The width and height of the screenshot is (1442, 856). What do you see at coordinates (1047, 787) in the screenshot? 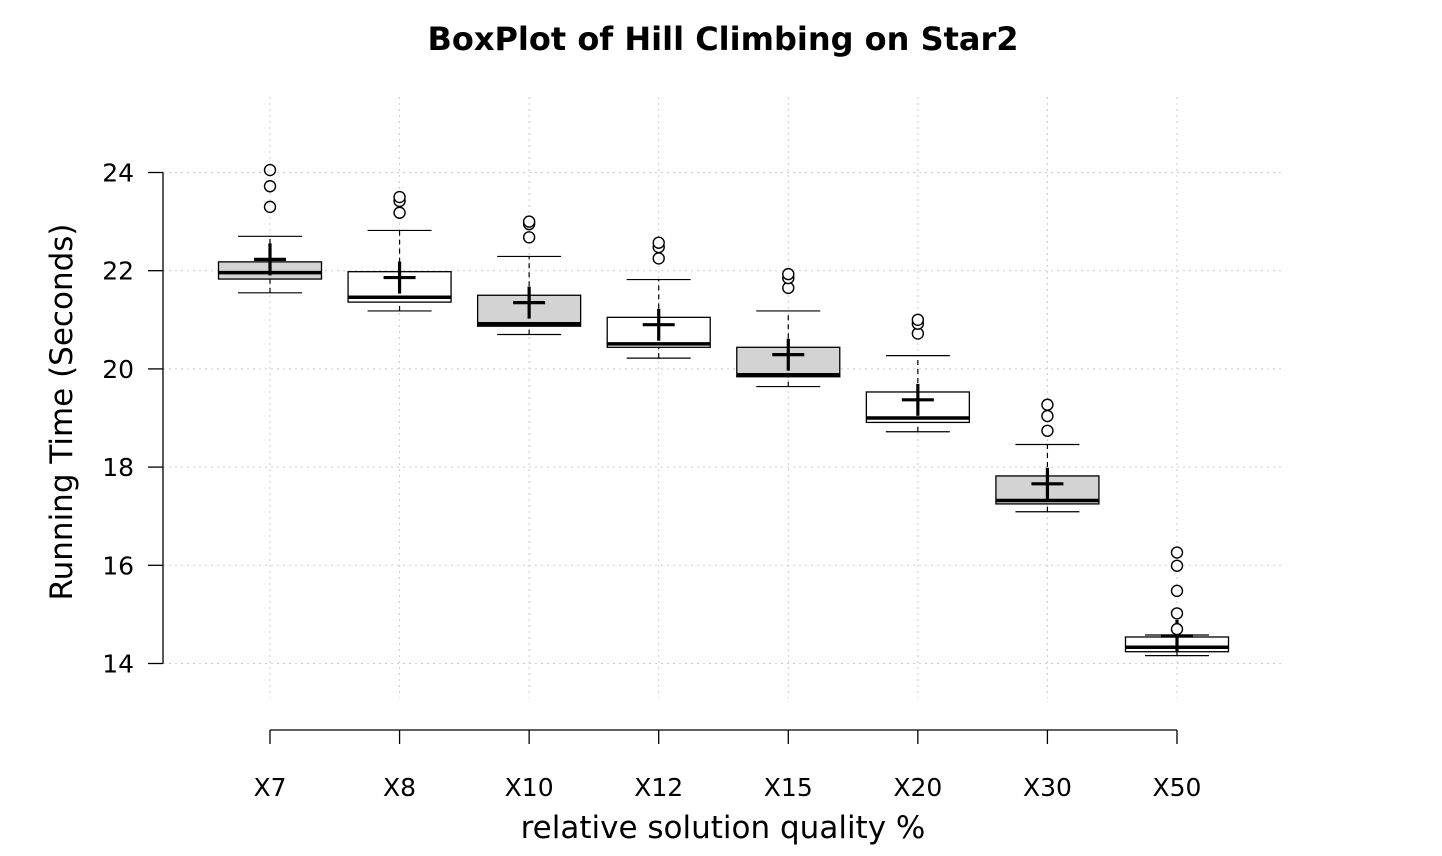
I see `x-tick-label: X30` at bounding box center [1047, 787].